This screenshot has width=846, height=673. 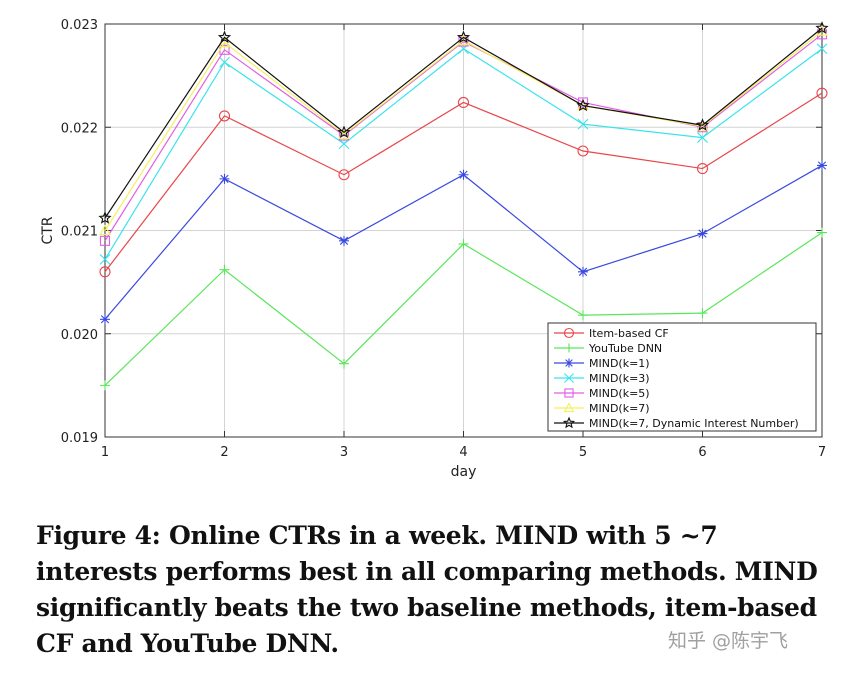 What do you see at coordinates (629, 333) in the screenshot?
I see `legend-label: Item-based CF` at bounding box center [629, 333].